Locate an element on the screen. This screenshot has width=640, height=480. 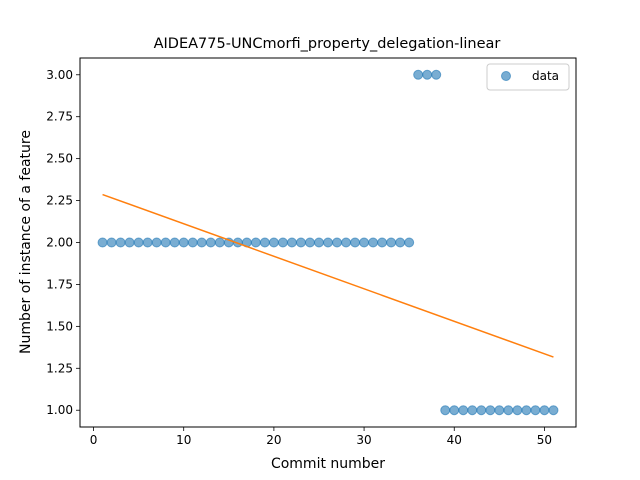
y-tick-label: 1.50 is located at coordinates (59, 326).